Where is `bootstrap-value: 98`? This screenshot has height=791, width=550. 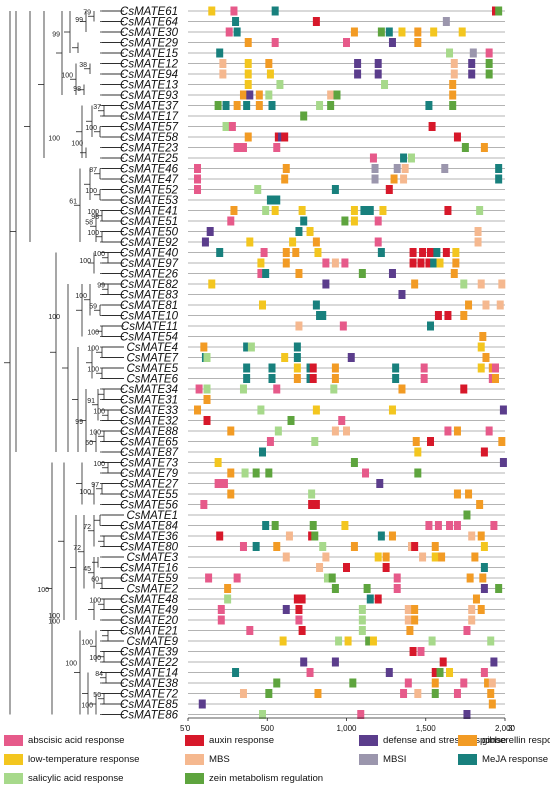
bootstrap-value: 98 is located at coordinates (77, 89).